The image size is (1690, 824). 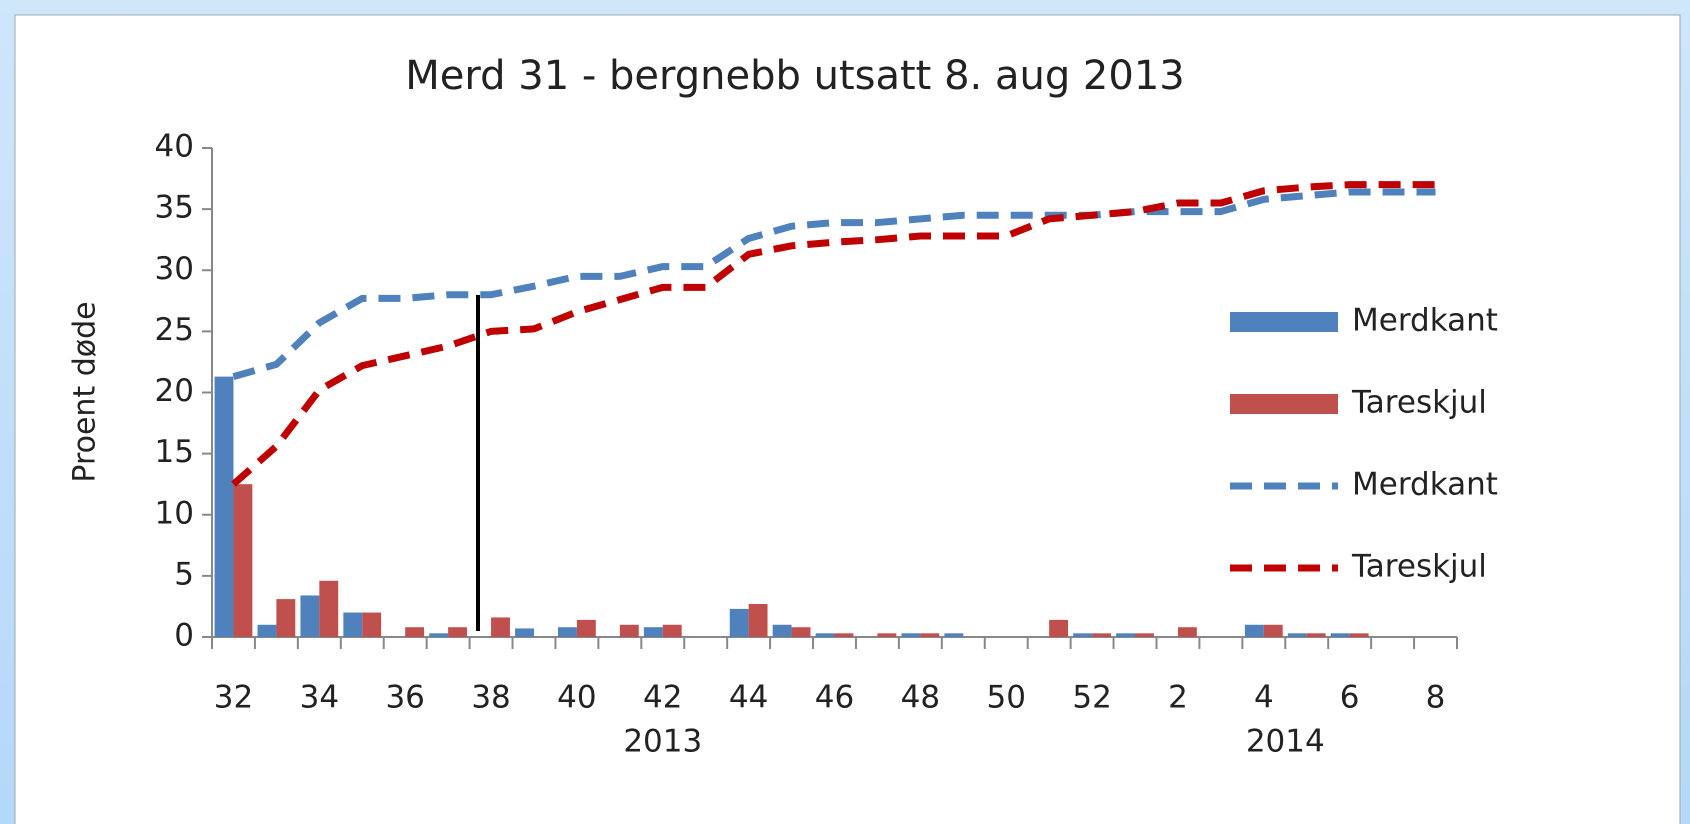 What do you see at coordinates (794, 76) in the screenshot?
I see `chart-title: Merd 31 - bergnebb utsatt 8. aug 2013` at bounding box center [794, 76].